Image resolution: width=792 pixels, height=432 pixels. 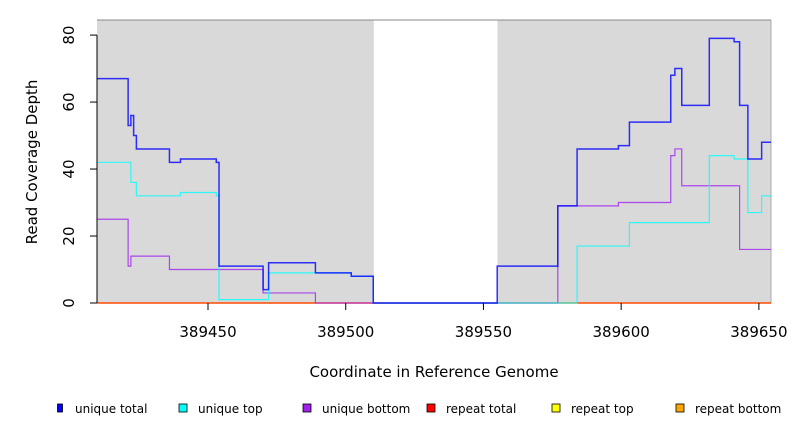 What do you see at coordinates (758, 332) in the screenshot?
I see `x-tick-label: 389650` at bounding box center [758, 332].